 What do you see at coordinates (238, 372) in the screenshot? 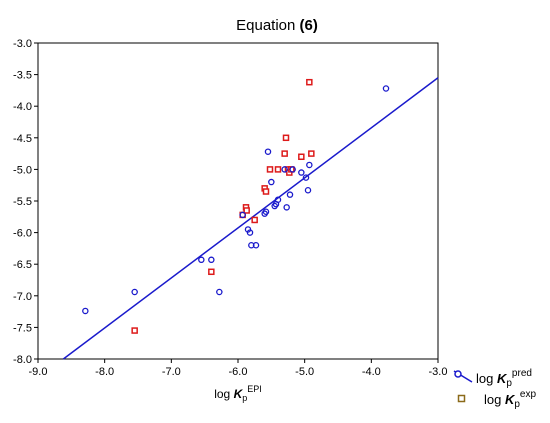
I see `x-tick-label: -6.0` at bounding box center [238, 372].